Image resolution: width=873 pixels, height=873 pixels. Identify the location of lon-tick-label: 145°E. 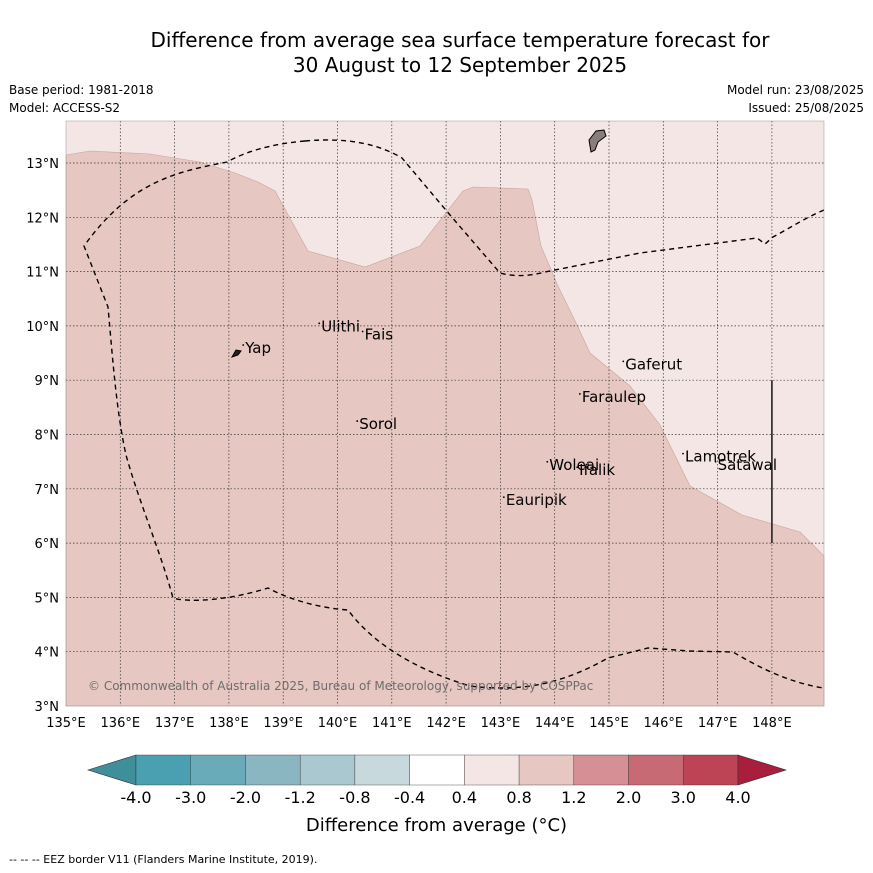
(609, 723).